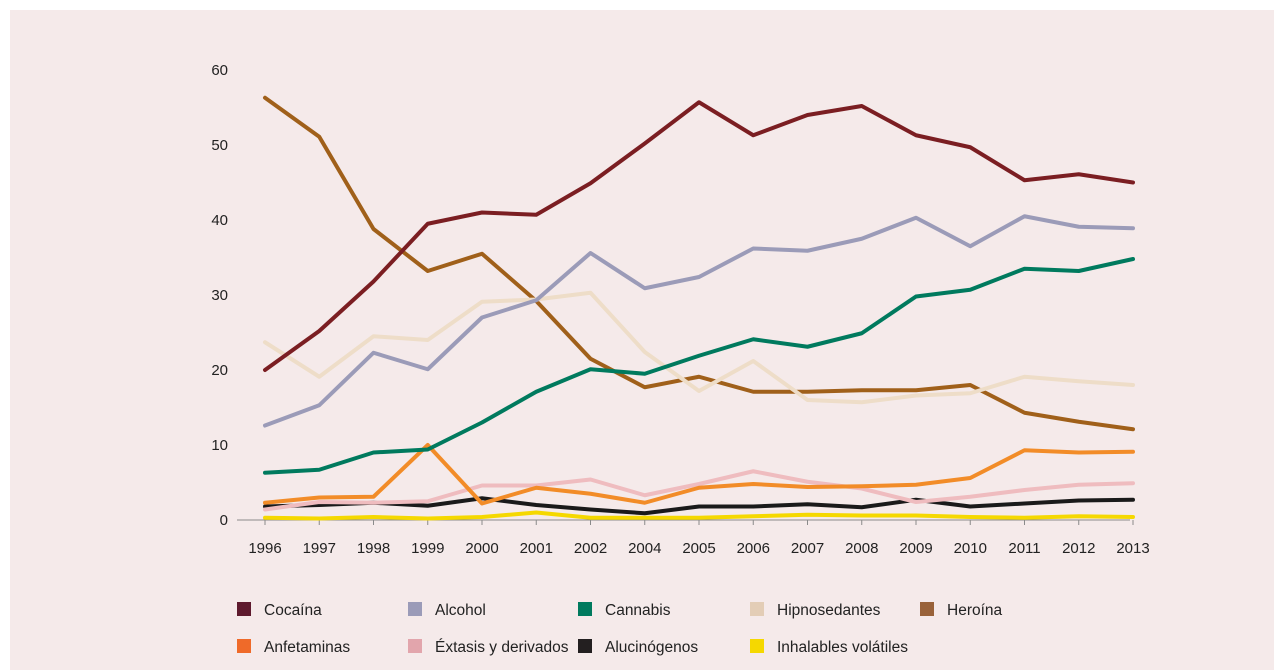  I want to click on y-tick-label: 30, so click(219, 295).